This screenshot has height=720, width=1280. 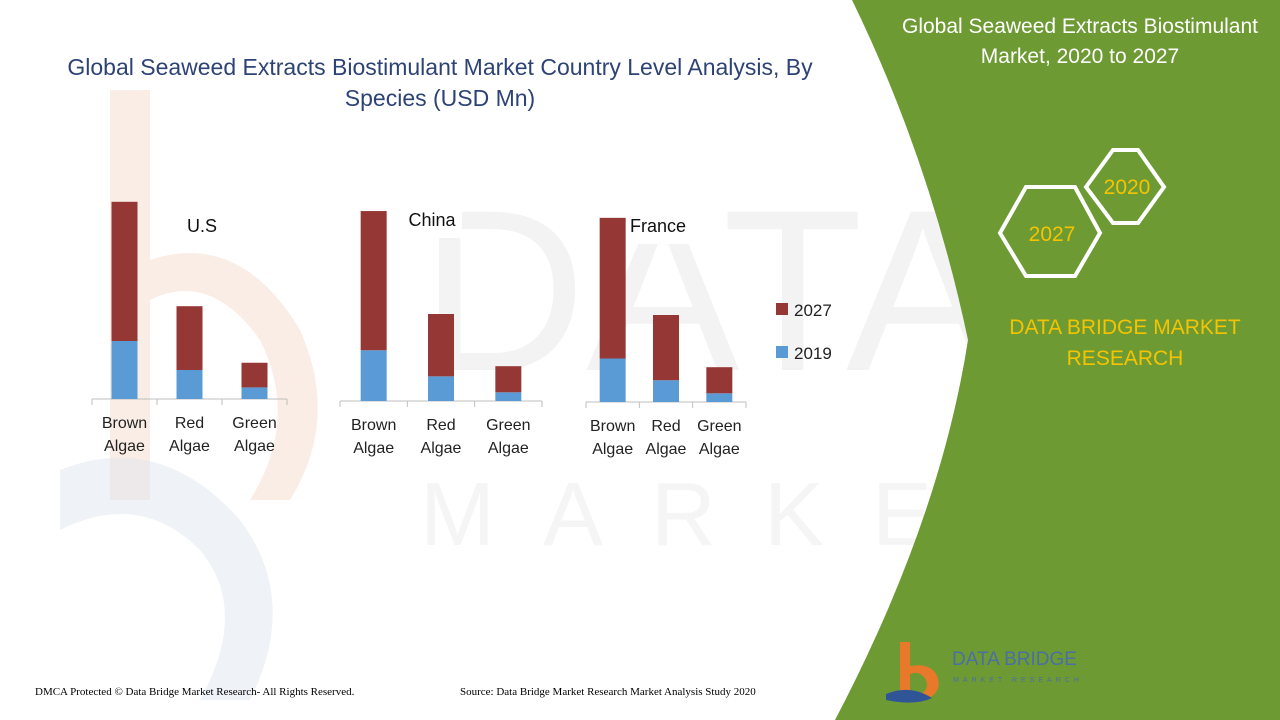 I want to click on hexagon-2027-icon, so click(x=1050, y=231).